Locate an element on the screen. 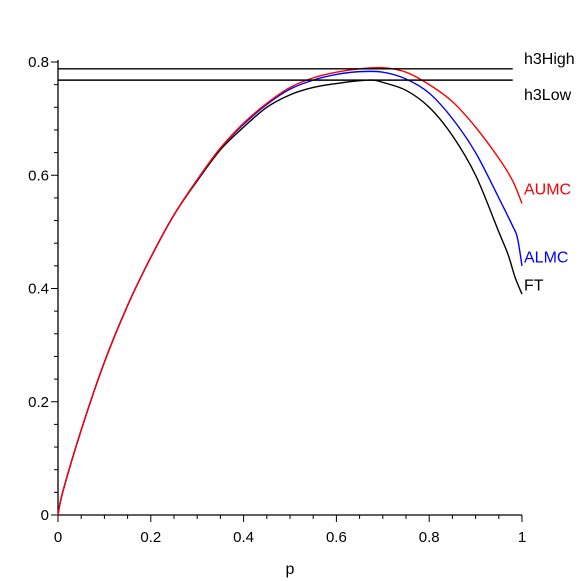  x-axis-label: p is located at coordinates (290, 569).